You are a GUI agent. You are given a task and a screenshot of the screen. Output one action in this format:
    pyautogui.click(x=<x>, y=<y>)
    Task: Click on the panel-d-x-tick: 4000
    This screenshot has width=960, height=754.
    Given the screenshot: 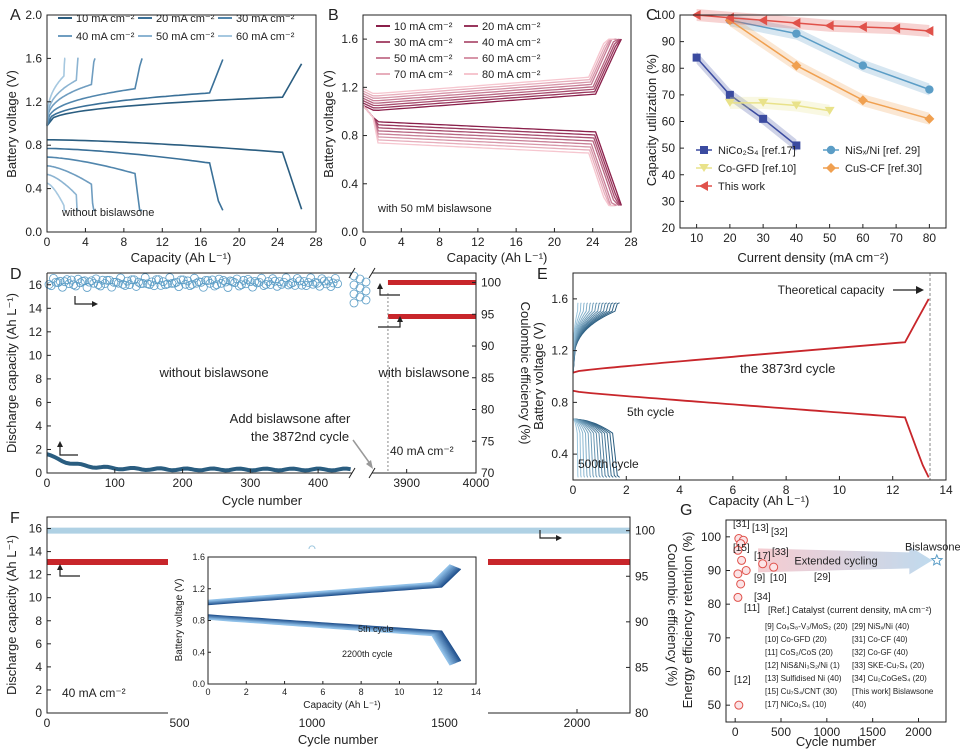 What is the action you would take?
    pyautogui.click(x=476, y=483)
    